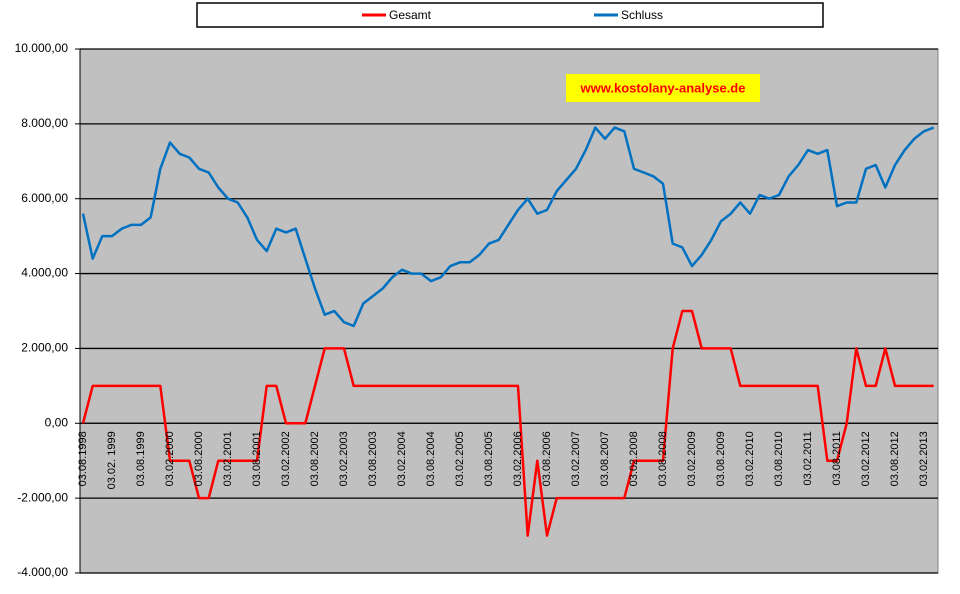  I want to click on x-tick-label: 03.02.2010, so click(750, 458).